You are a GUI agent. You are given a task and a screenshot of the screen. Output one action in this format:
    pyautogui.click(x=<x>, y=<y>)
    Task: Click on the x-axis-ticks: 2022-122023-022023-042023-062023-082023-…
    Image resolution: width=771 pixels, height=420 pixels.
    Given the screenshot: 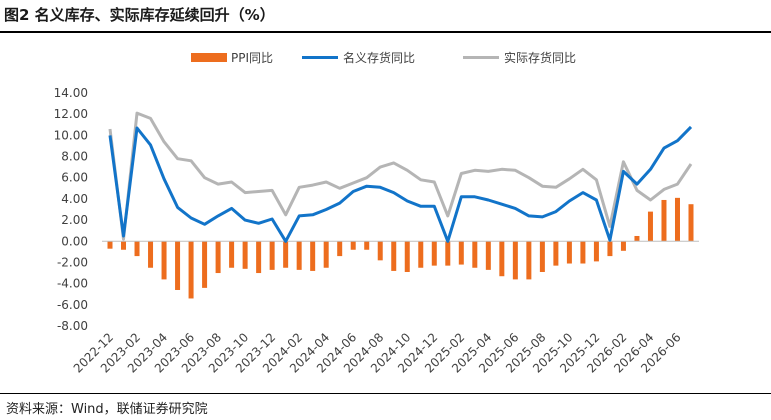 What is the action you would take?
    pyautogui.click(x=377, y=352)
    